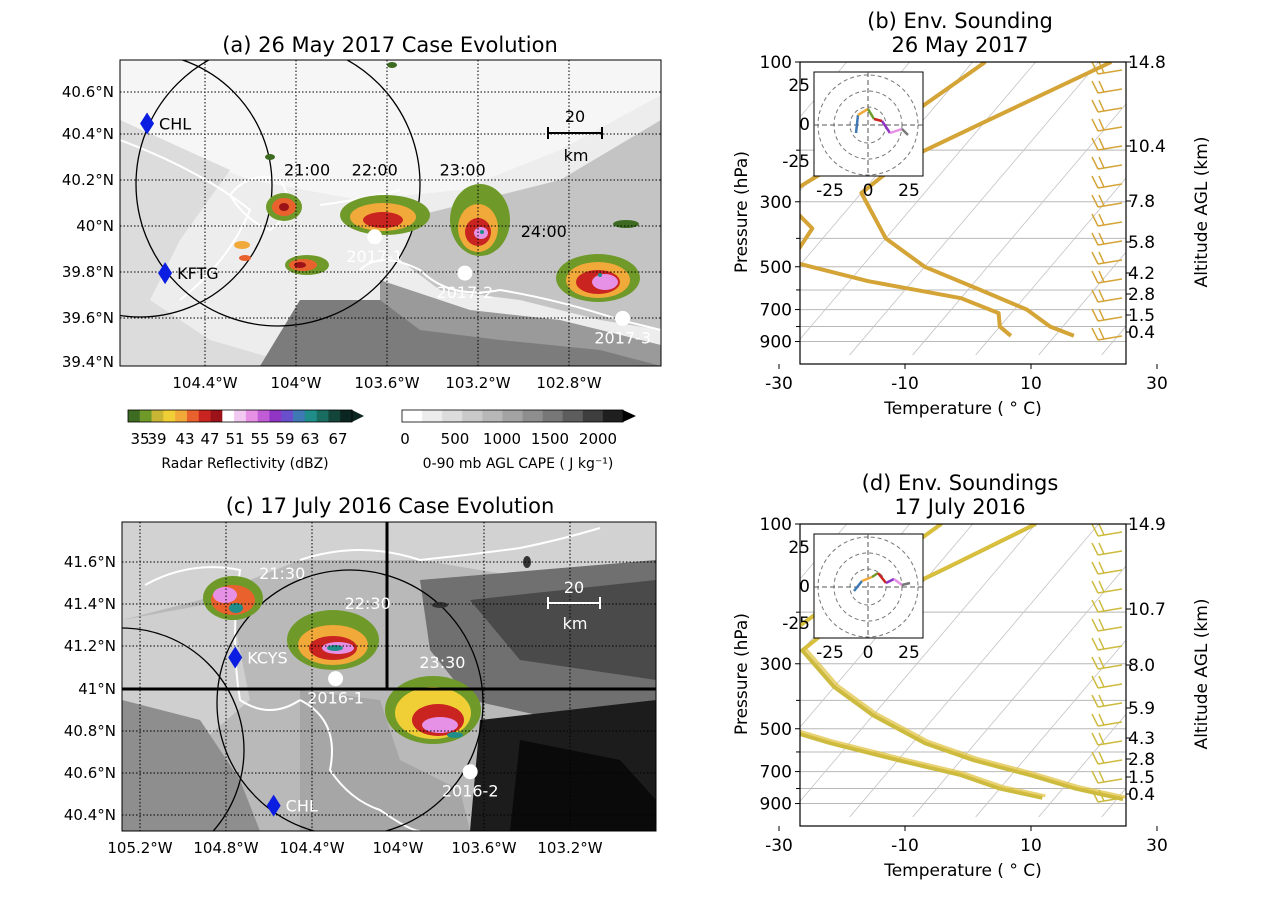  I want to click on hodograph-inset: -25 -25 0 0 25 25, so click(853, 136).